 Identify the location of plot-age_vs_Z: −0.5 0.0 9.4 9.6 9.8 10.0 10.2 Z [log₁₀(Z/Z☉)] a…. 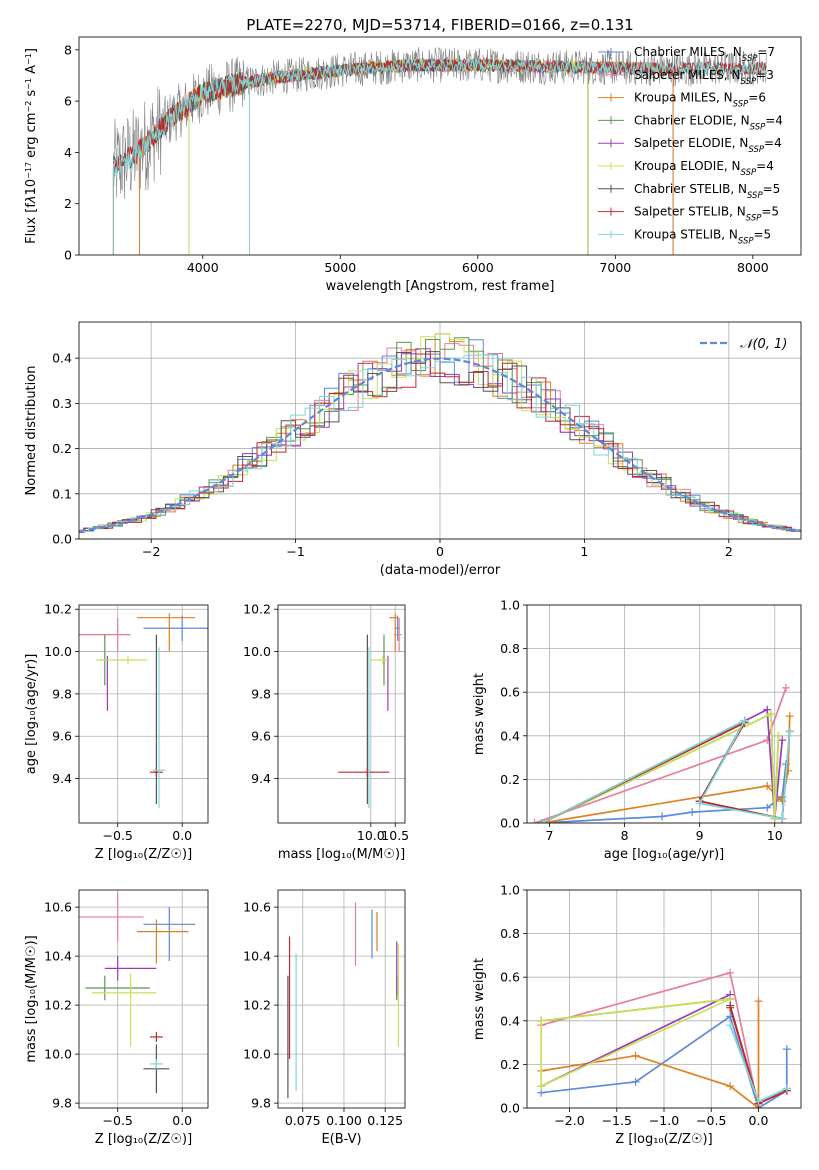
(116, 732).